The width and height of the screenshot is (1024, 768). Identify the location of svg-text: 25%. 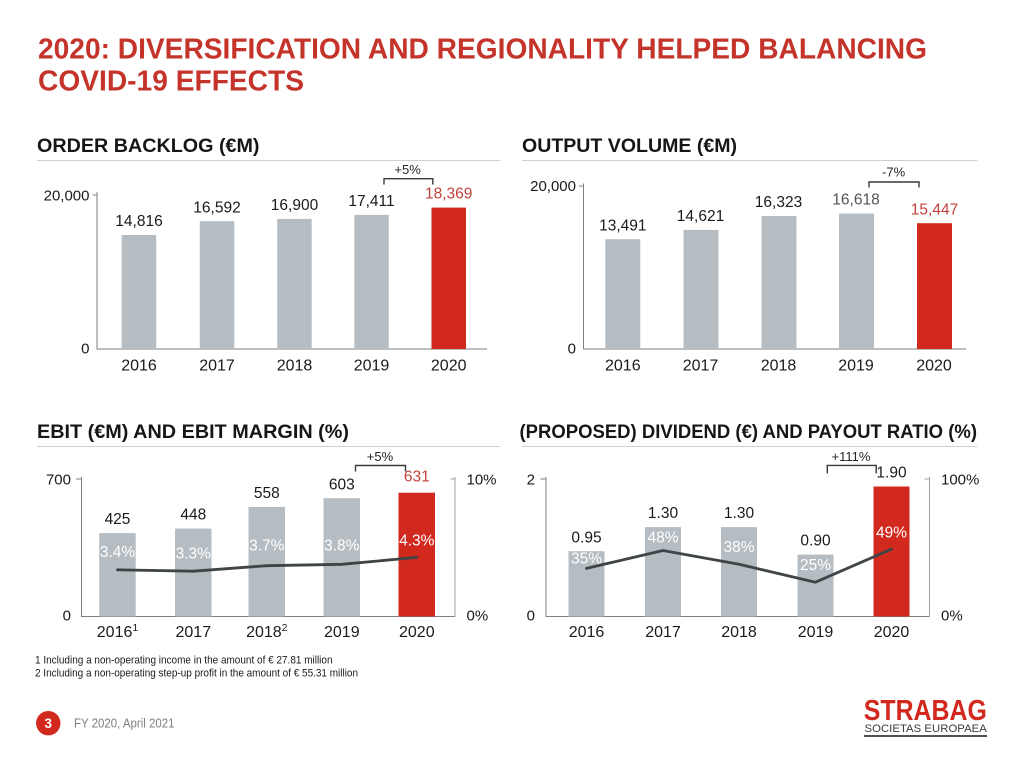
(815, 565).